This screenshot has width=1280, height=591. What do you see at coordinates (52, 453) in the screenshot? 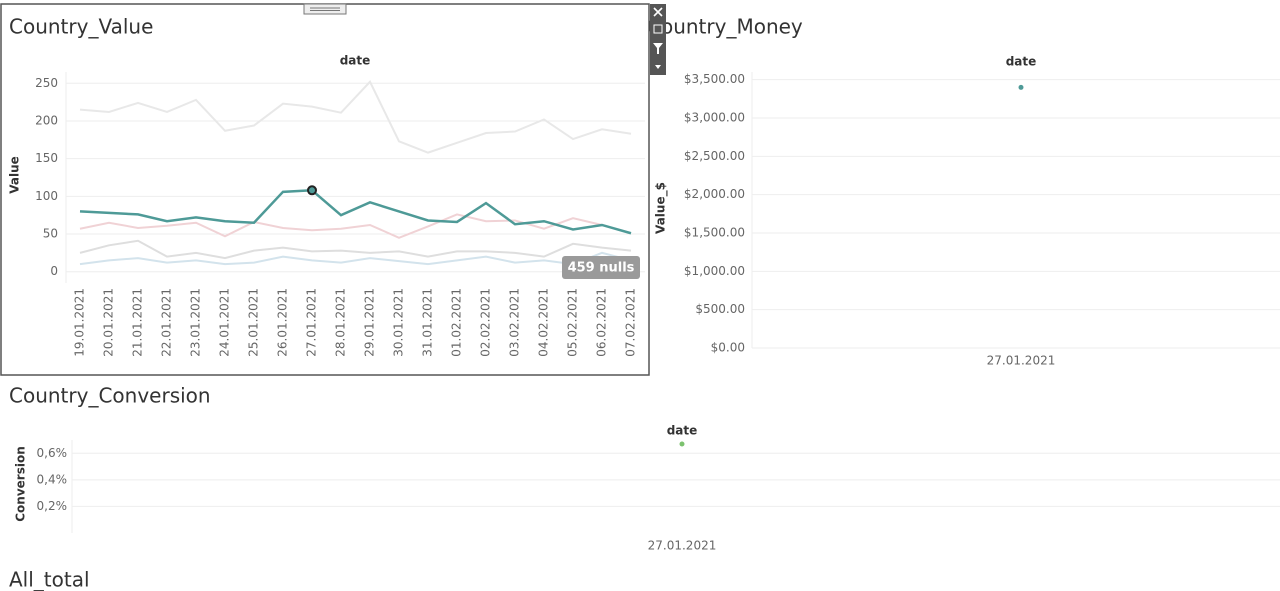
I see `y-tick-label: 0,6%` at bounding box center [52, 453].